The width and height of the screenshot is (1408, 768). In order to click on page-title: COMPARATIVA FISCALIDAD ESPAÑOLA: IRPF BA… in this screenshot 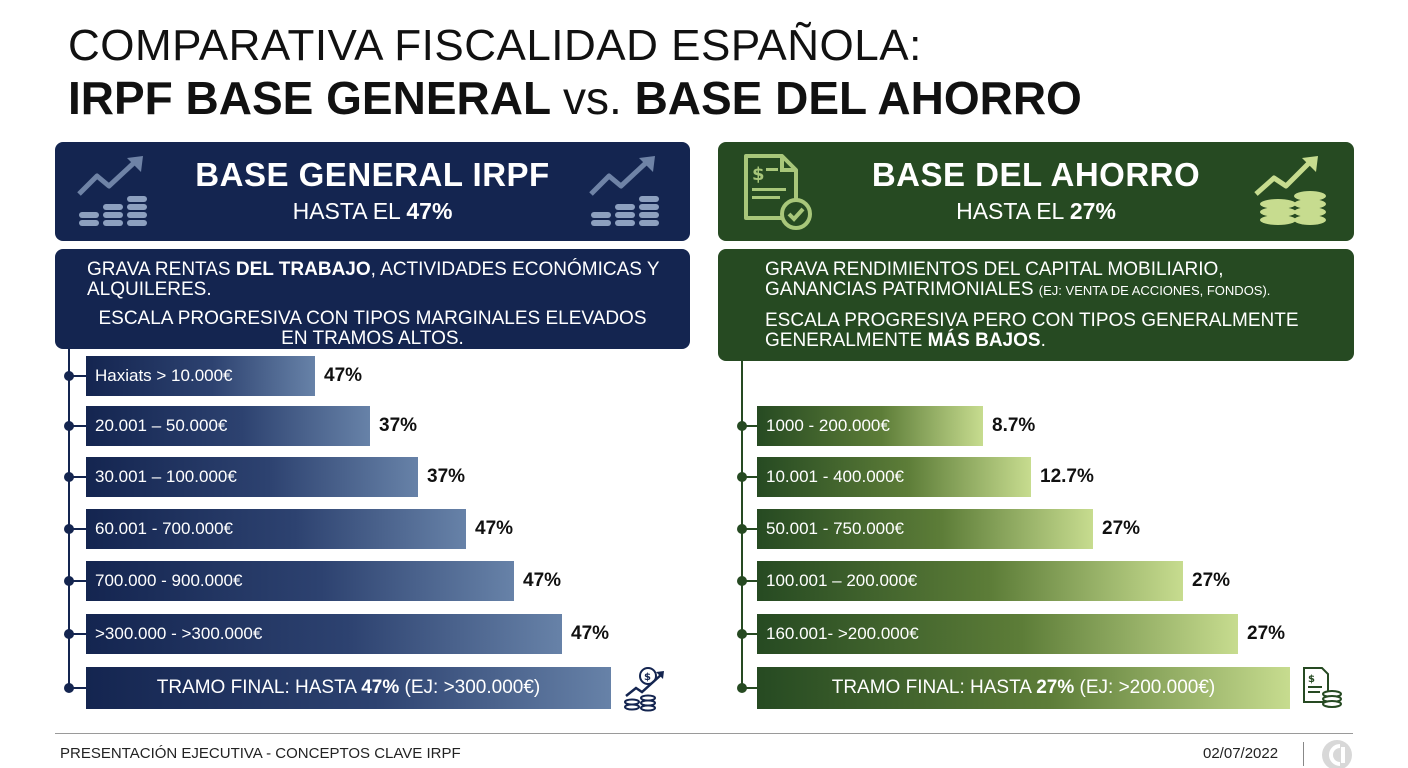, I will do `click(575, 72)`.